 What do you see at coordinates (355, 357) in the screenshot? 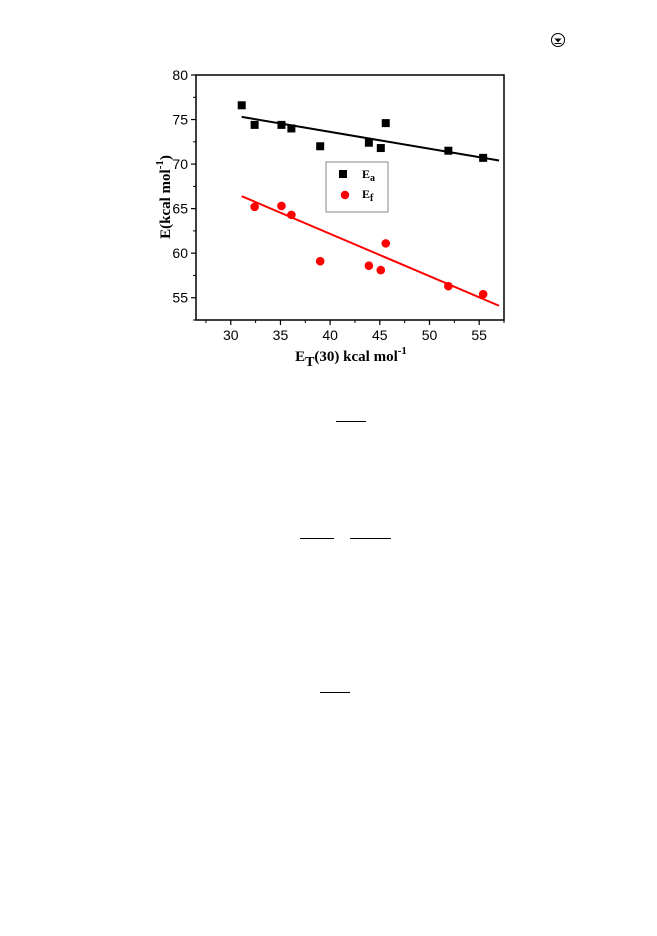
I see `x-axis-label-rest: (30) kcal mol` at bounding box center [355, 357].